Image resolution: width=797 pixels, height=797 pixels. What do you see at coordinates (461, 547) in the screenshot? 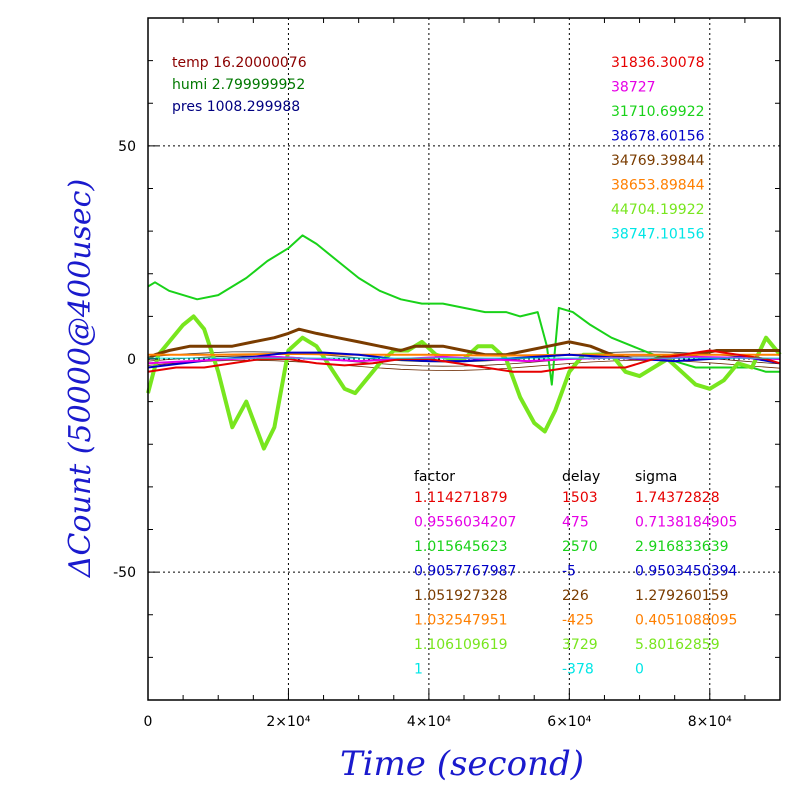
I see `table-cell-factor: 1.015645623` at bounding box center [461, 547].